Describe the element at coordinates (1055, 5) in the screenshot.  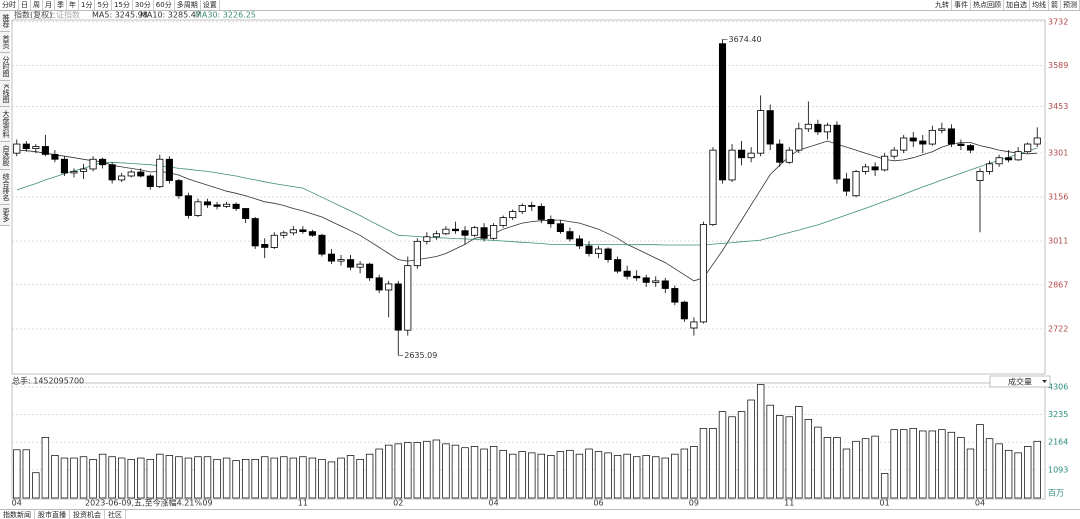
I see `toolbar-button: 箭` at that location.